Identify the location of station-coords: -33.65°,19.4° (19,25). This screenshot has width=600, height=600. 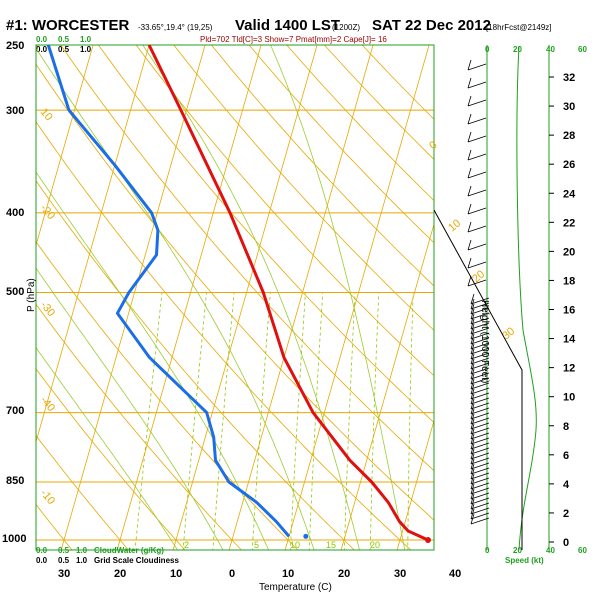
(175, 27).